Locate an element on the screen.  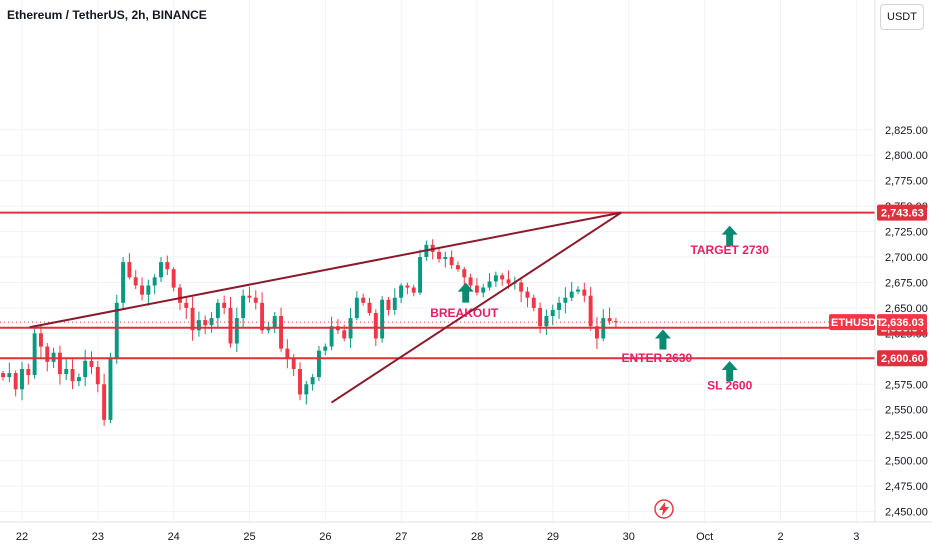
price-tag-resistance-bg is located at coordinates (902, 212).